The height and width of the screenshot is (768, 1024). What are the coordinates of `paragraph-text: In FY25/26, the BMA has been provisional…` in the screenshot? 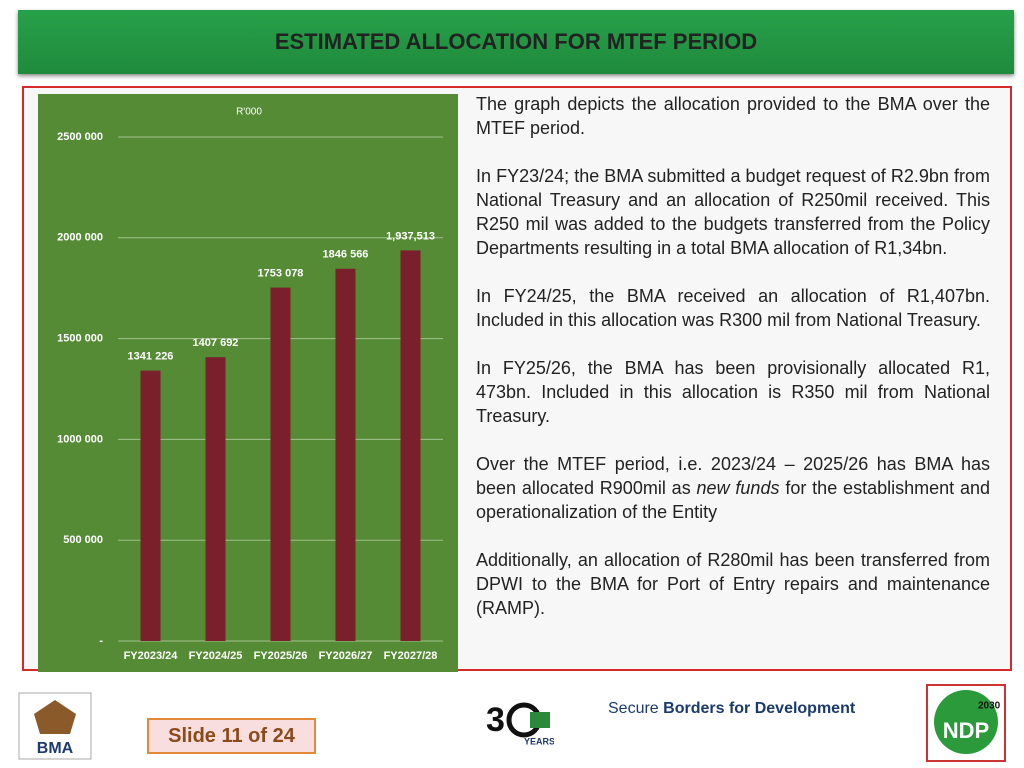 It's located at (733, 392).